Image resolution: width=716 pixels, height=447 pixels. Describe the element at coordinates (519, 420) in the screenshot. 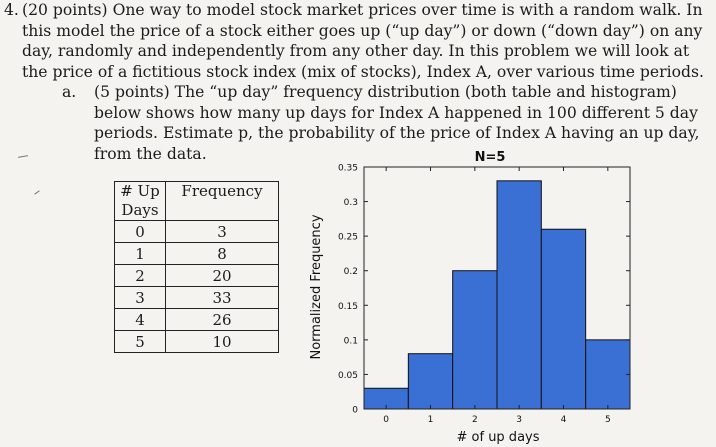

I see `x-tick-label: 3` at that location.